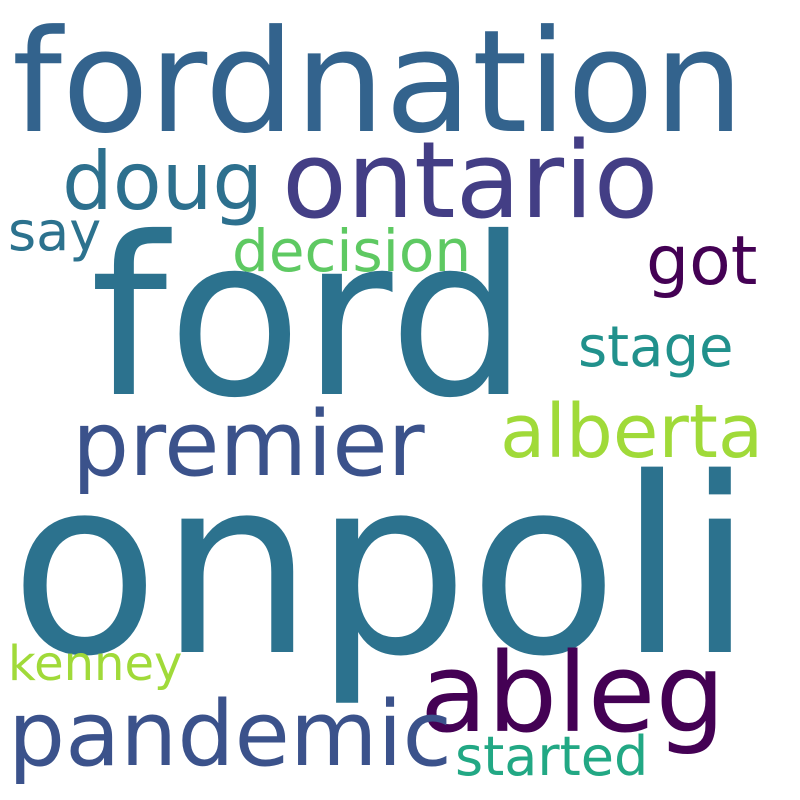 The width and height of the screenshot is (800, 800). What do you see at coordinates (656, 347) in the screenshot?
I see `word-stage: stage` at bounding box center [656, 347].